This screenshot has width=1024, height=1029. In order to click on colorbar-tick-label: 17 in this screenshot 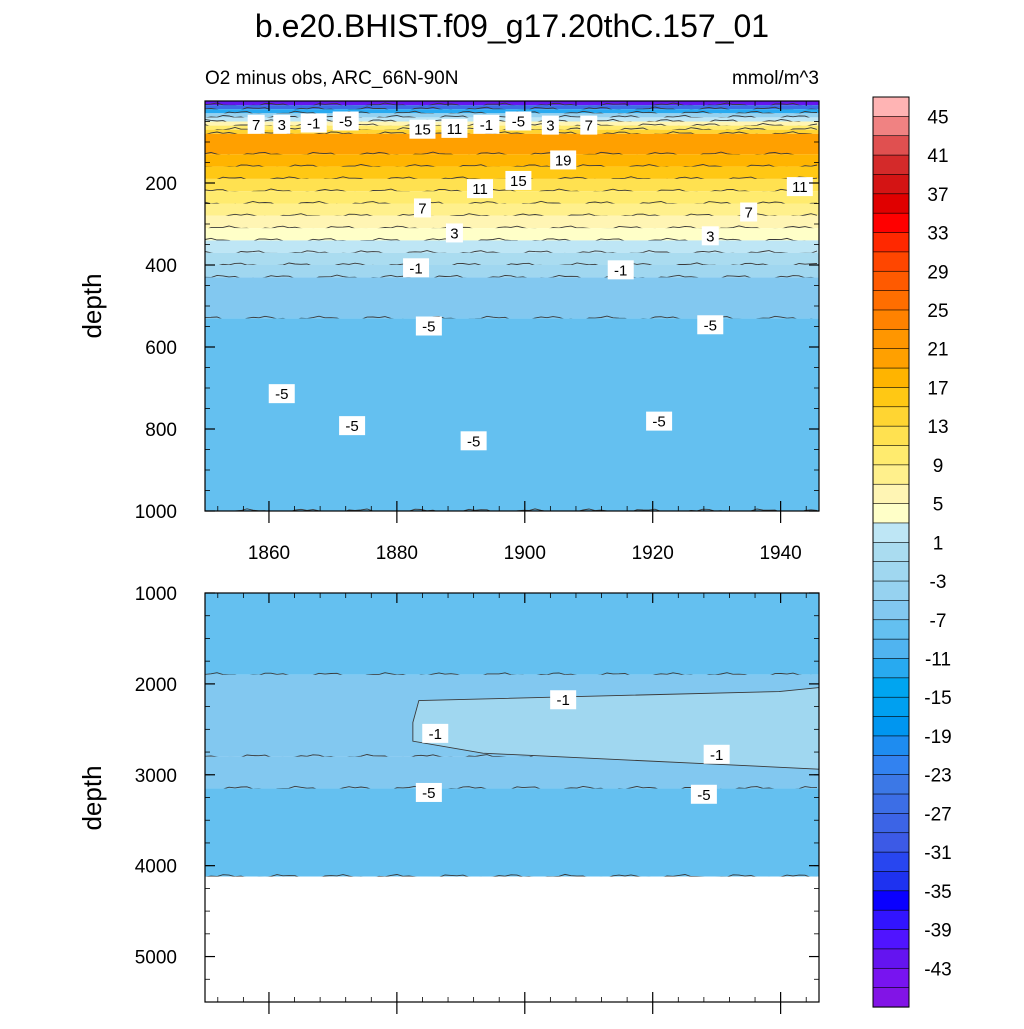, I will do `click(937, 388)`.